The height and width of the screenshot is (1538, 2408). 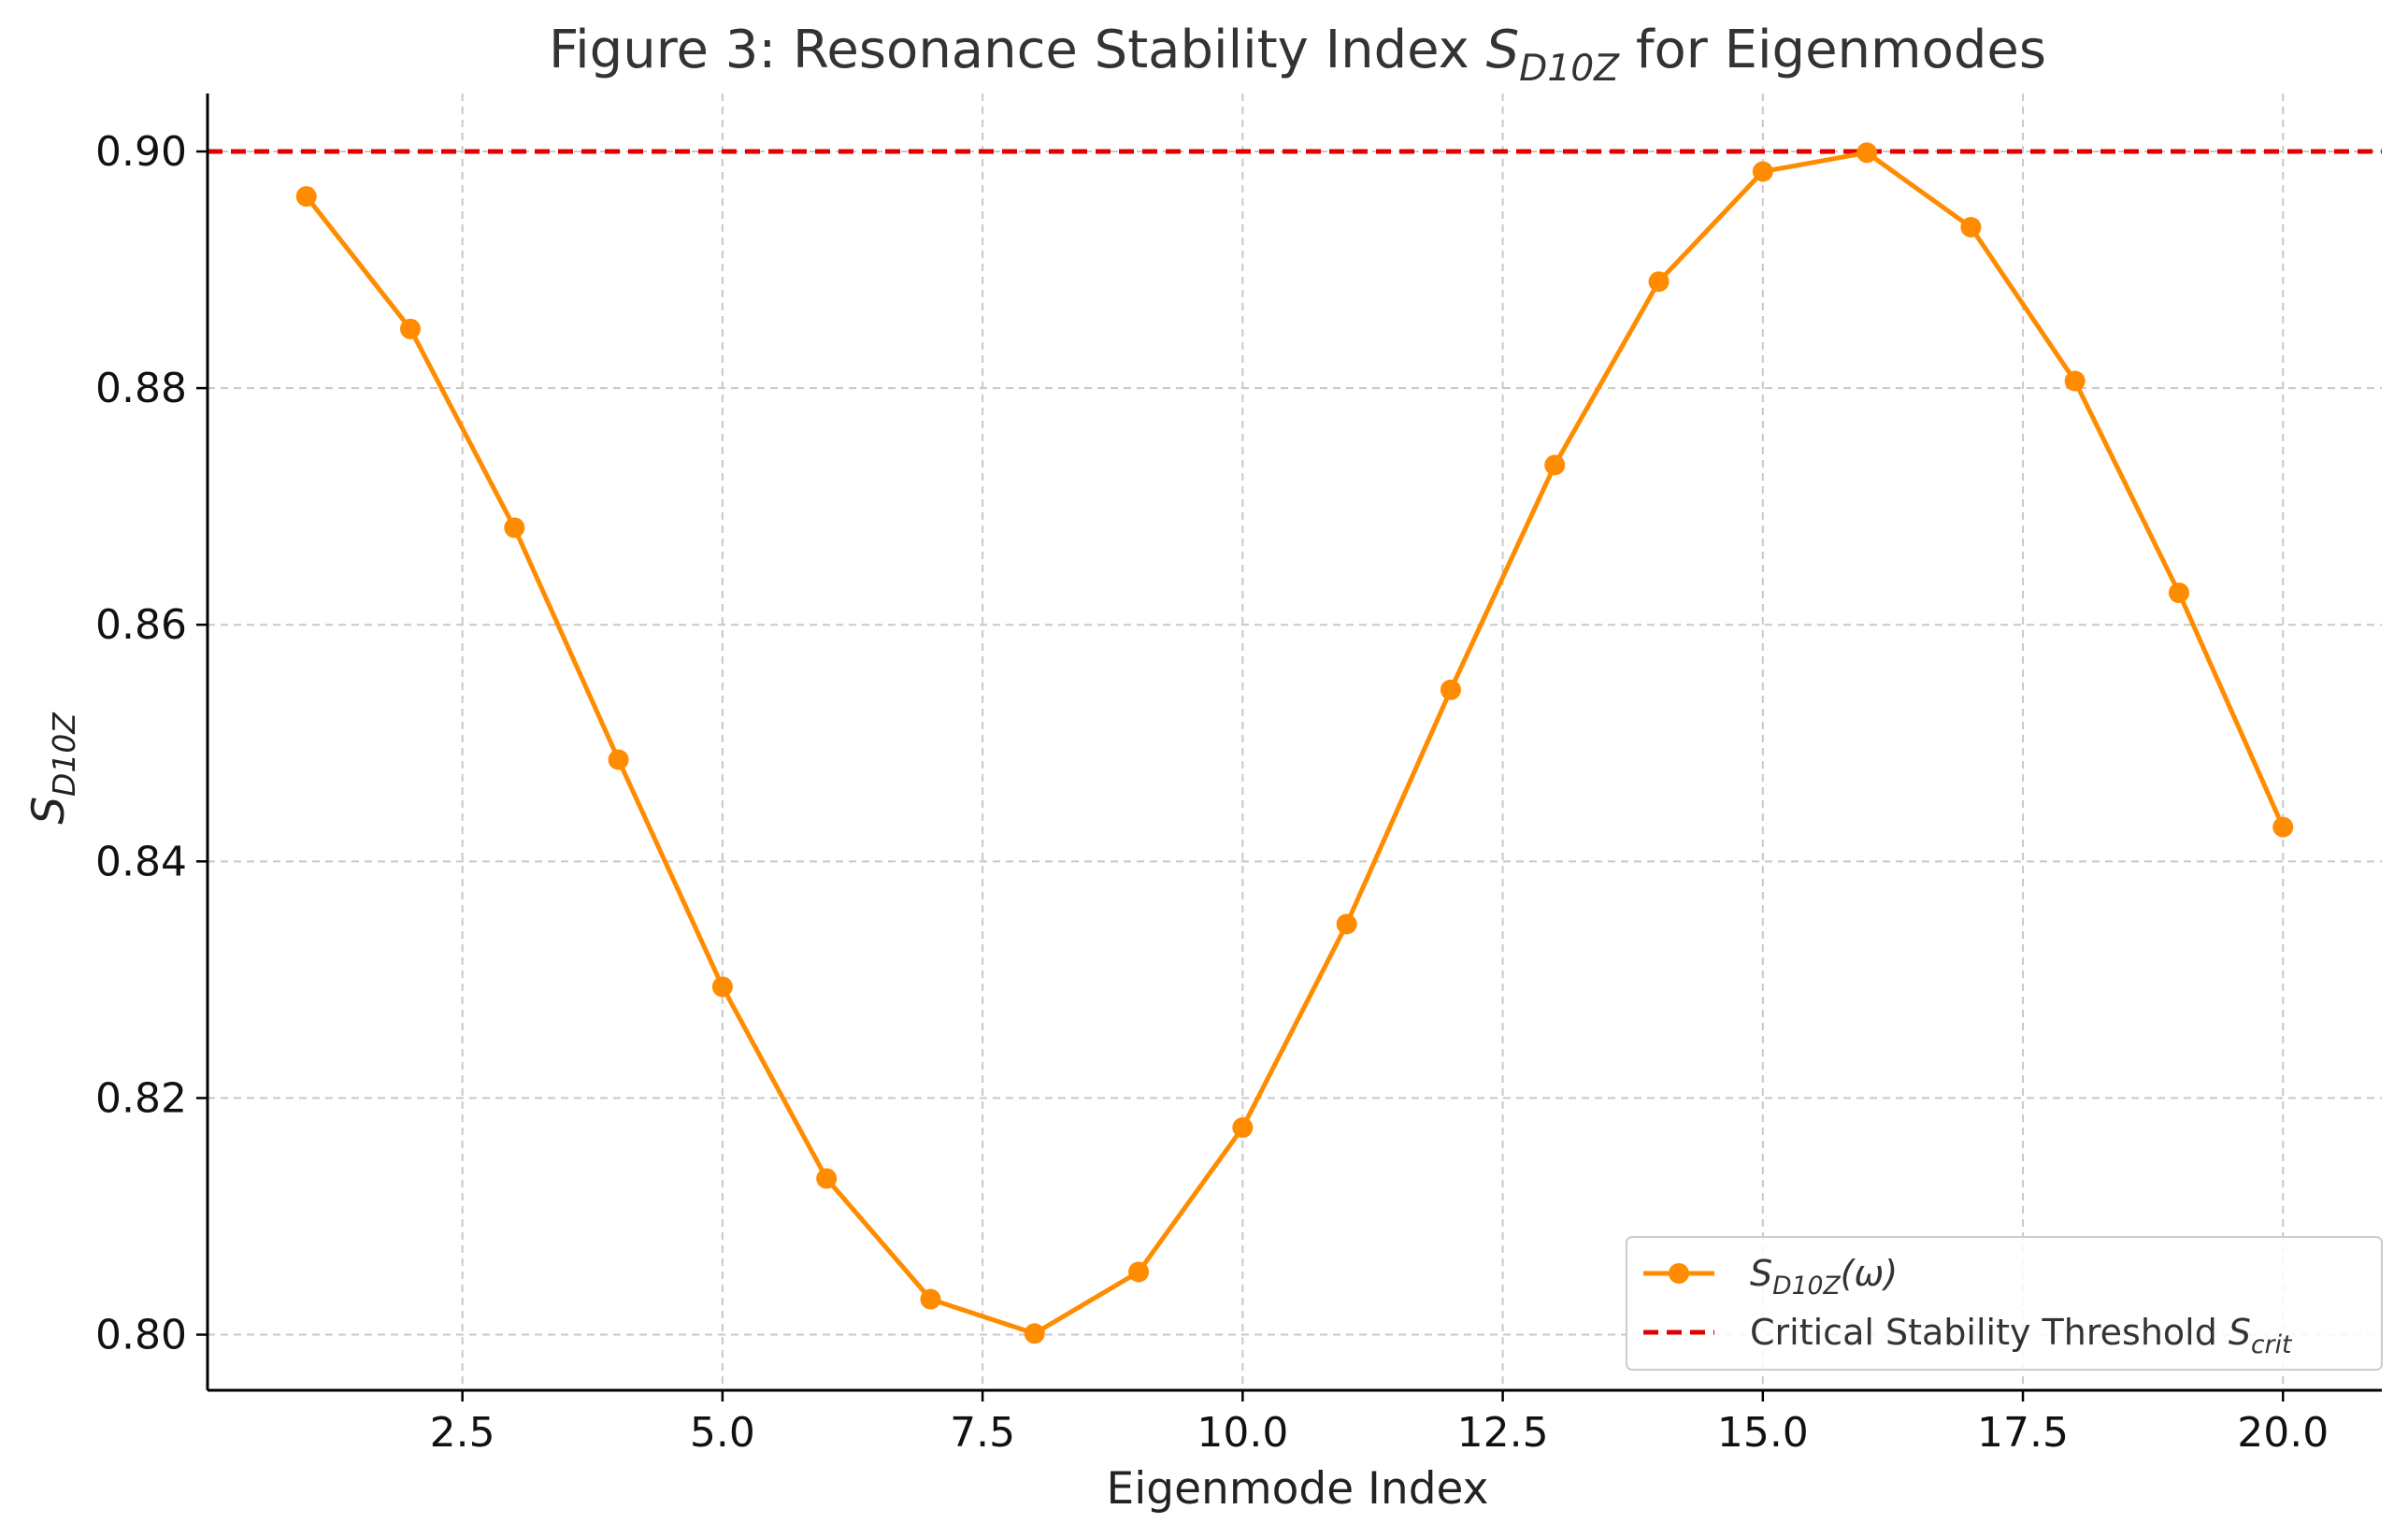 I want to click on x-axis-ticks: 2.5 5.0 7.5 10.0 12.5 15.0 17.5 20.0, so click(x=1379, y=1424).